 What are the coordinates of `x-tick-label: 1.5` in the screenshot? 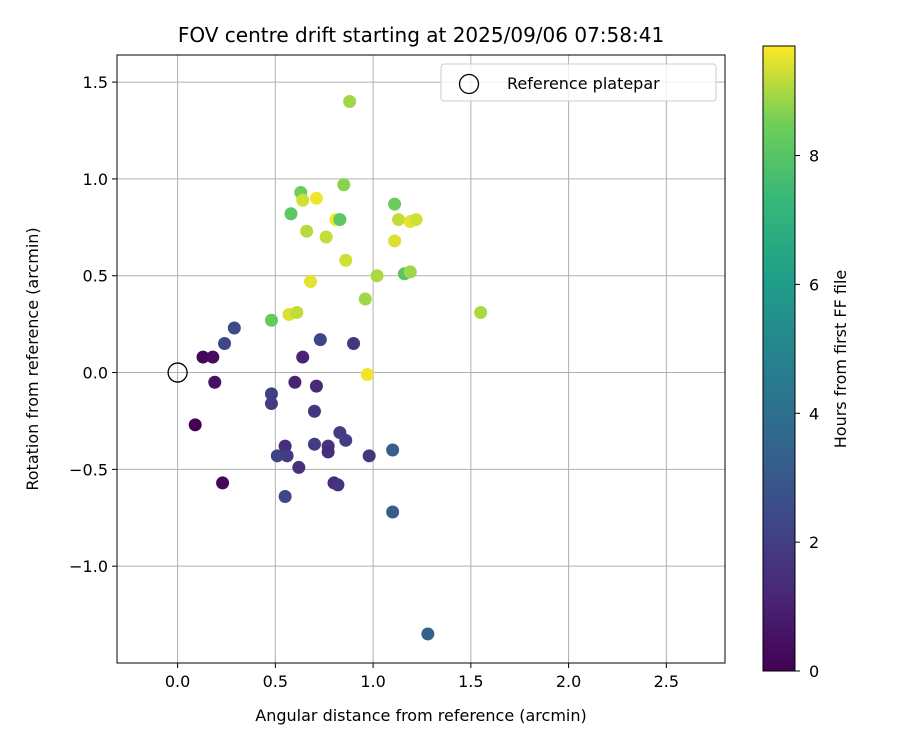 It's located at (470, 681).